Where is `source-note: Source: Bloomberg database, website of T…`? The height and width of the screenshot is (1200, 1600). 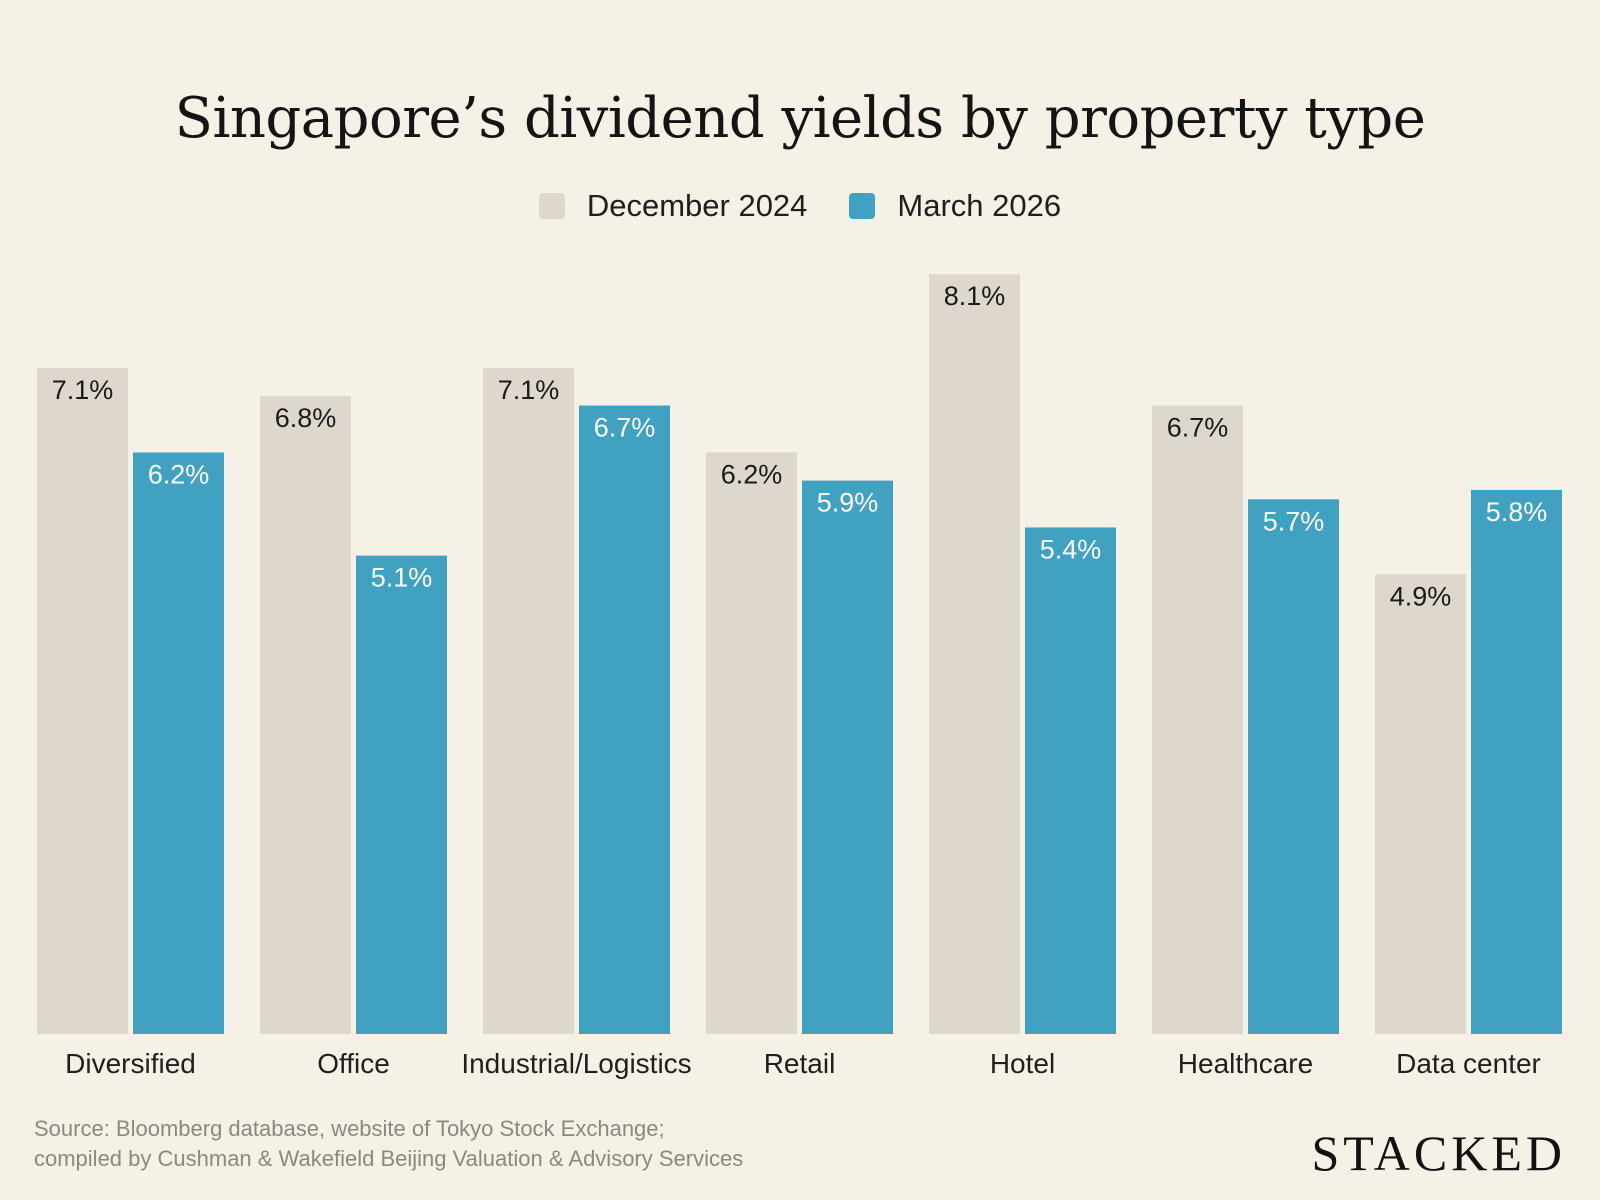
source-note: Source: Bloomberg database, website of T… is located at coordinates (388, 1144).